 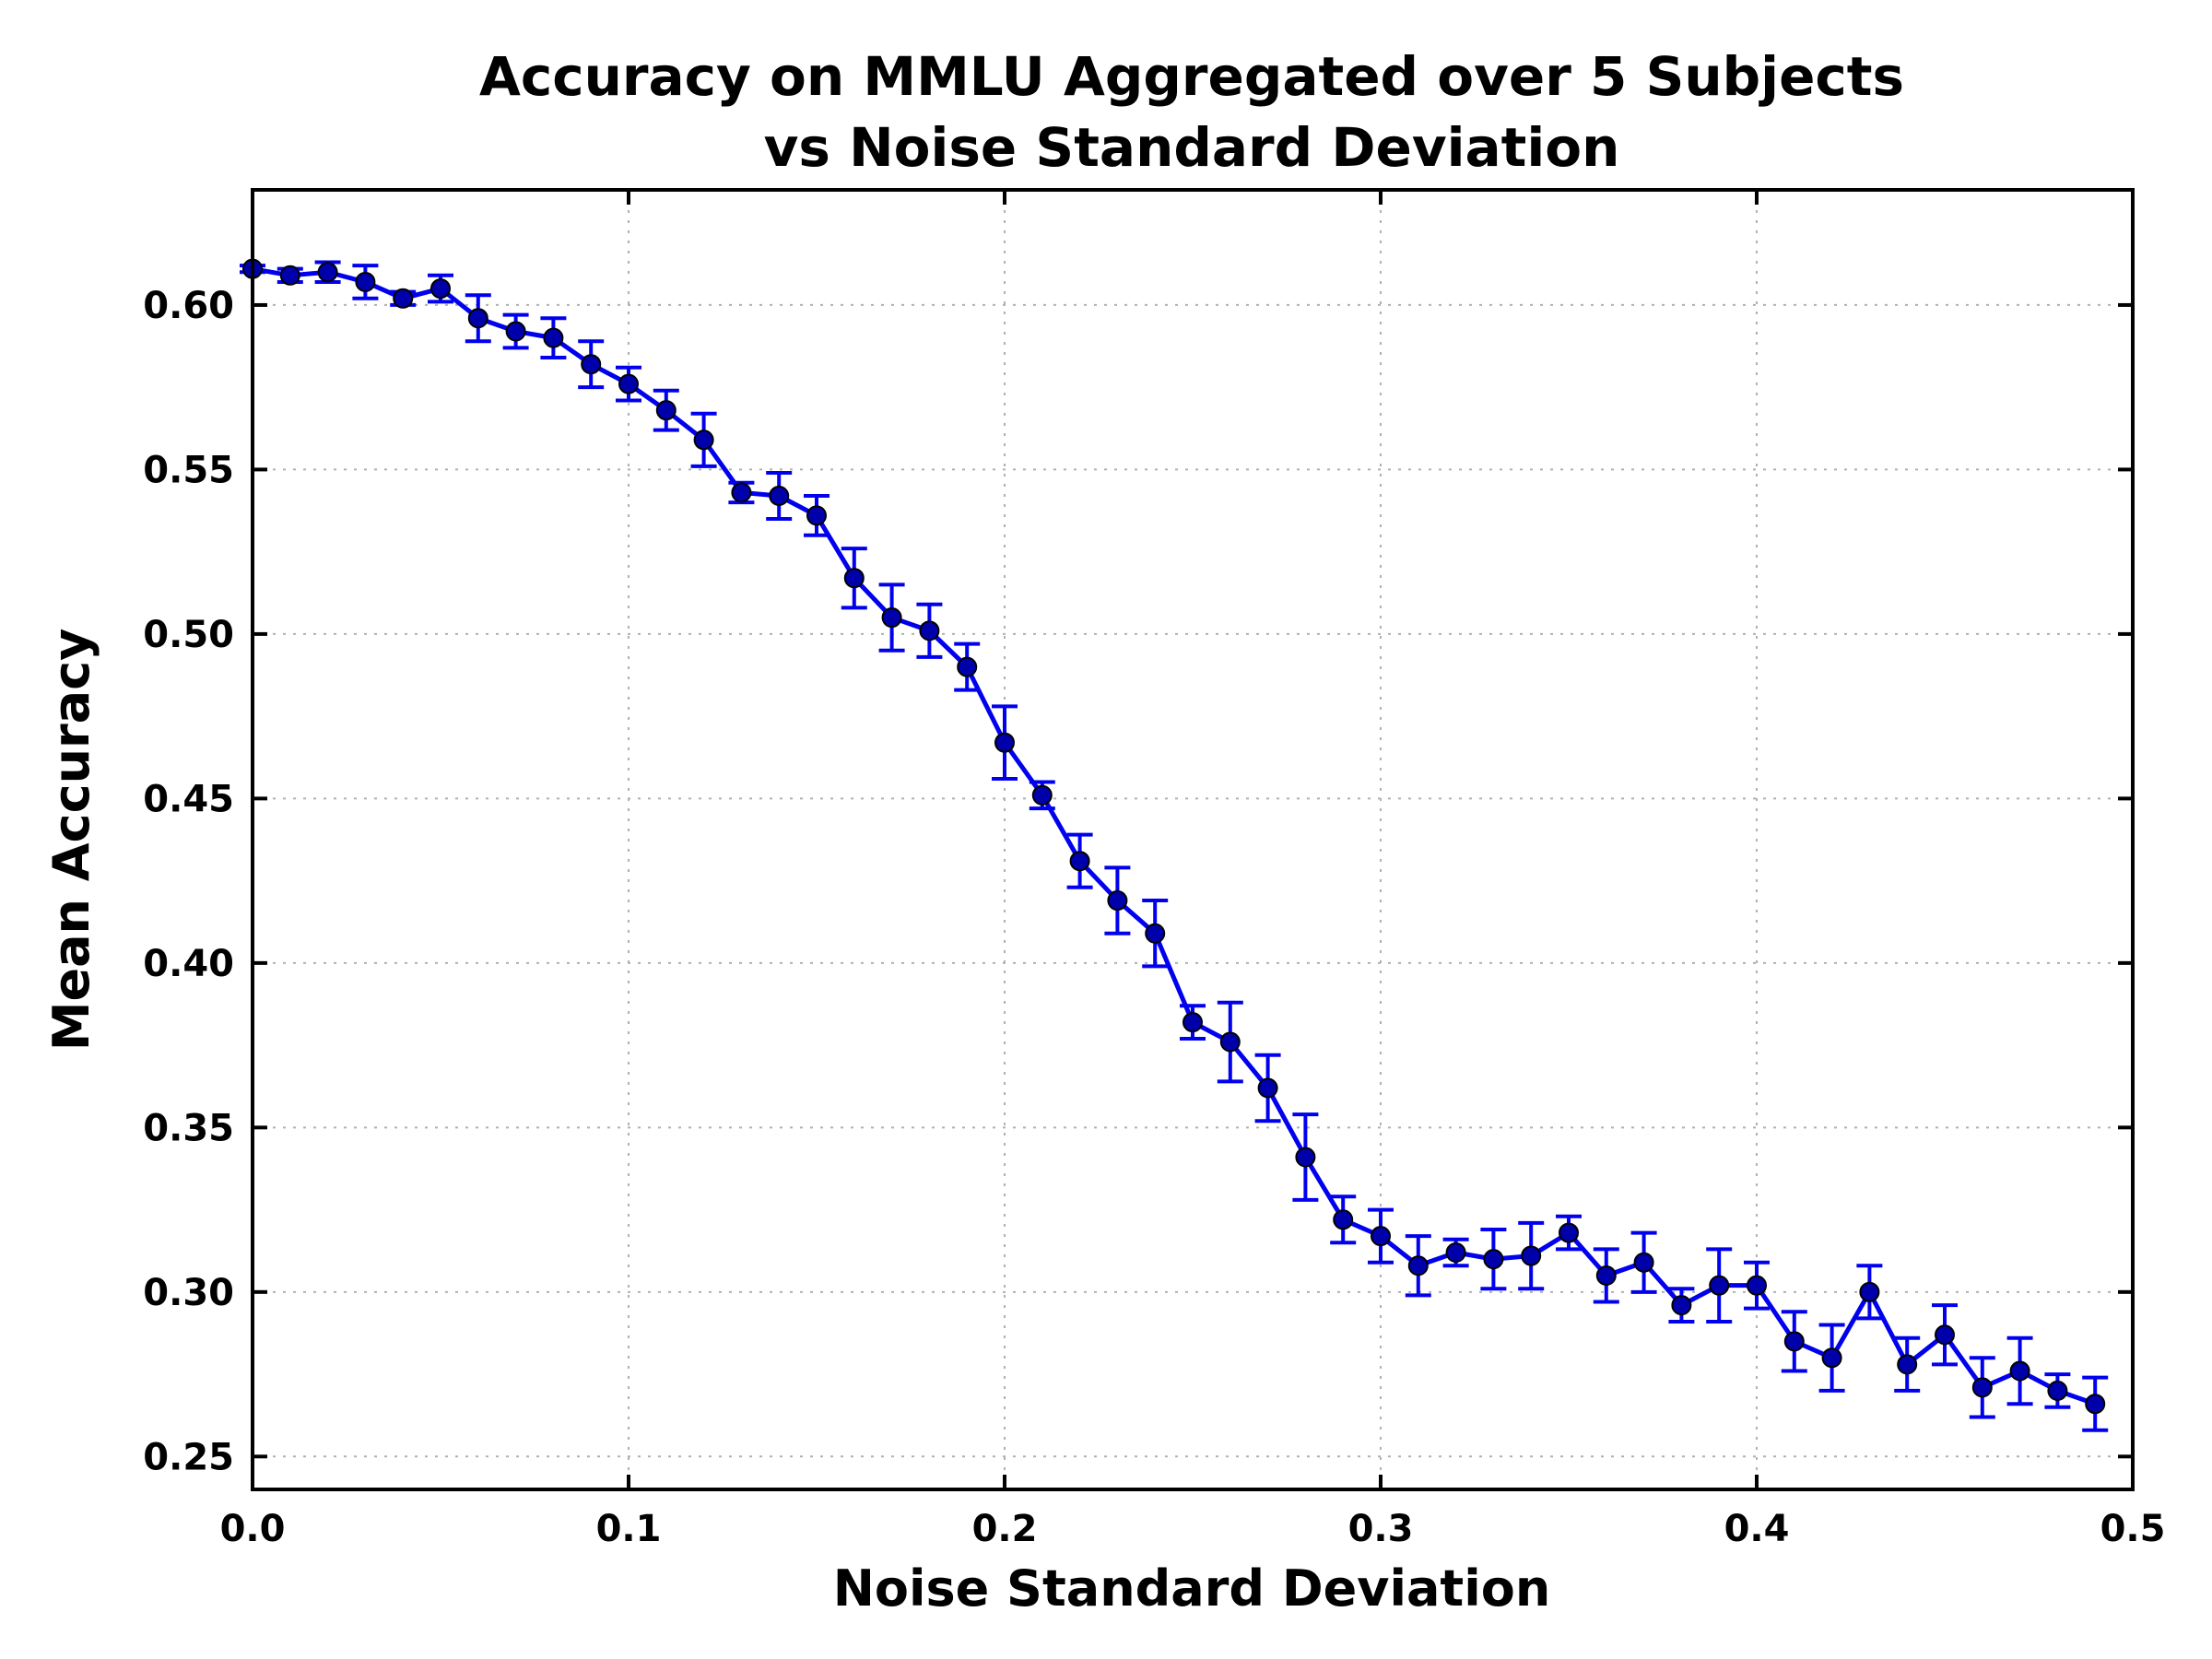 What do you see at coordinates (188, 470) in the screenshot?
I see `y-tick-label: 0.55` at bounding box center [188, 470].